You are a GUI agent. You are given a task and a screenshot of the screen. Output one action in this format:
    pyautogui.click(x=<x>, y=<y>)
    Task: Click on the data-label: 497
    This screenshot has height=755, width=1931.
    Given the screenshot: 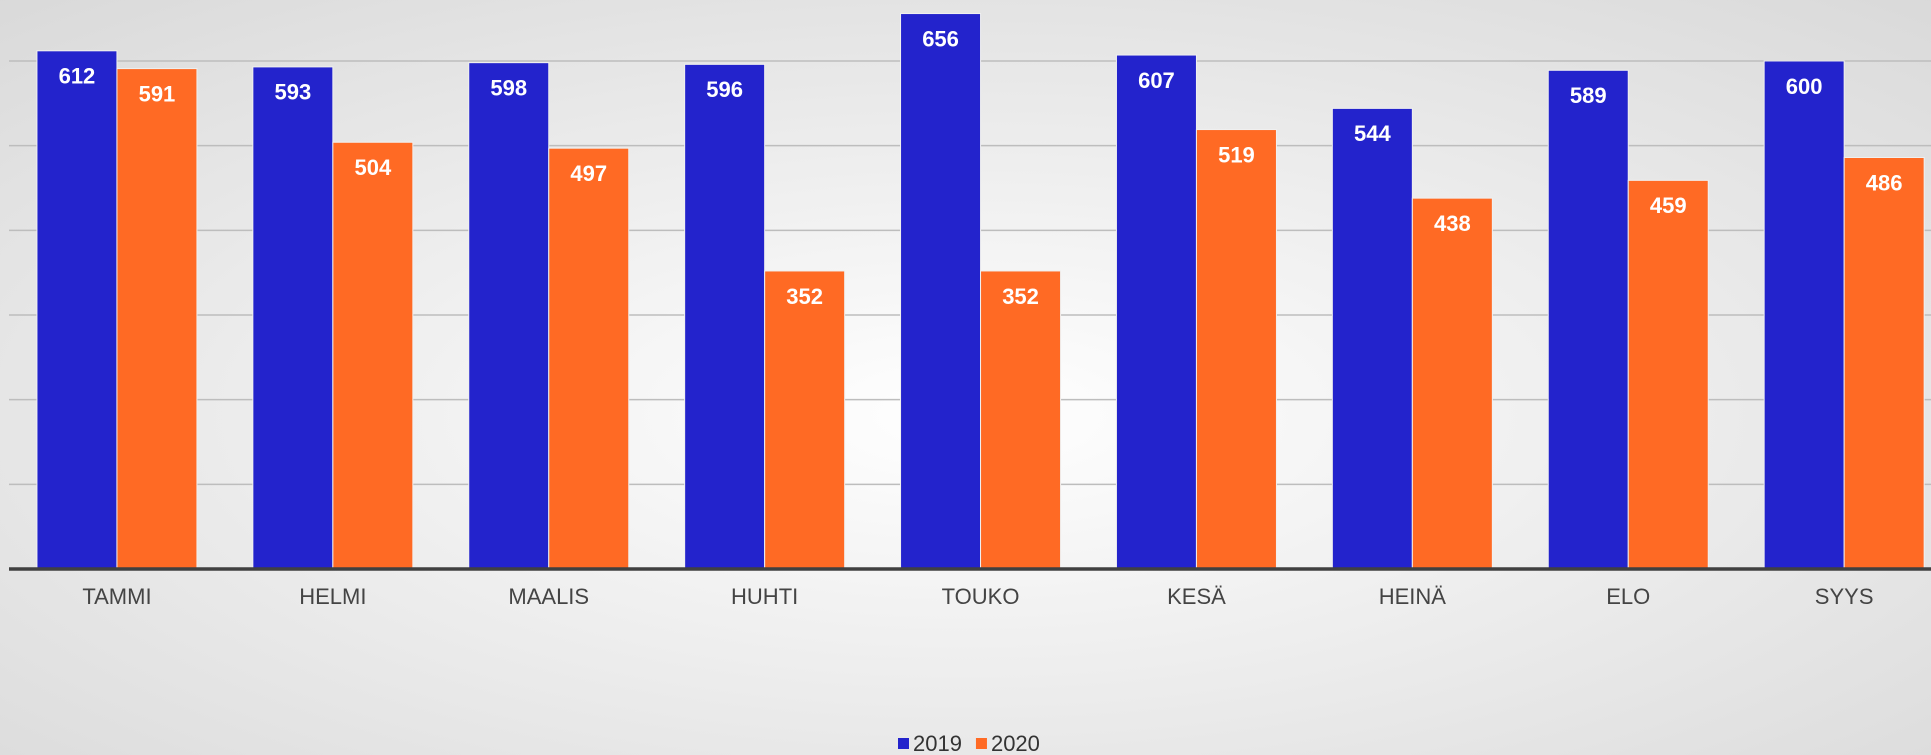 What is the action you would take?
    pyautogui.click(x=588, y=173)
    